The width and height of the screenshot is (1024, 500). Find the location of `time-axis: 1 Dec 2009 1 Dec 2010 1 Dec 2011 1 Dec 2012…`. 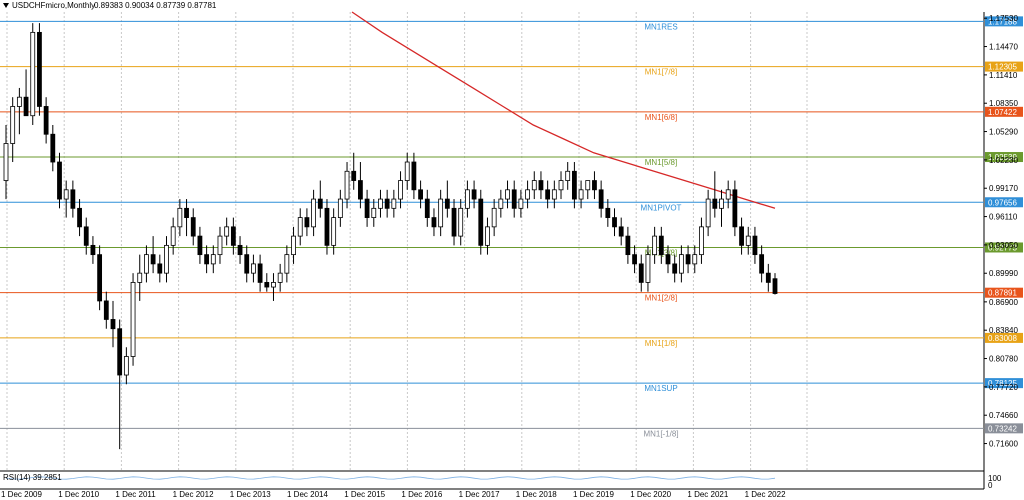

time-axis: 1 Dec 2009 1 Dec 2010 1 Dec 2011 1 Dec 2012… is located at coordinates (393, 494).